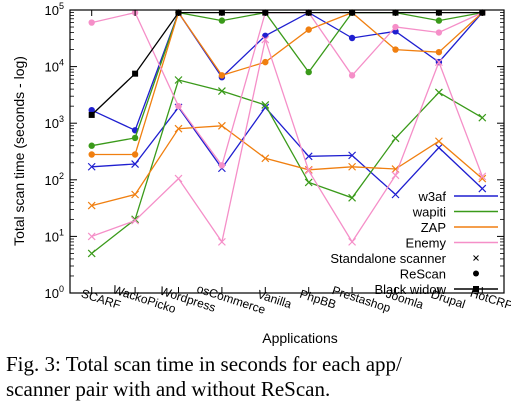 This screenshot has height=408, width=511. I want to click on y-tick-label: 10¹, so click(54, 235).